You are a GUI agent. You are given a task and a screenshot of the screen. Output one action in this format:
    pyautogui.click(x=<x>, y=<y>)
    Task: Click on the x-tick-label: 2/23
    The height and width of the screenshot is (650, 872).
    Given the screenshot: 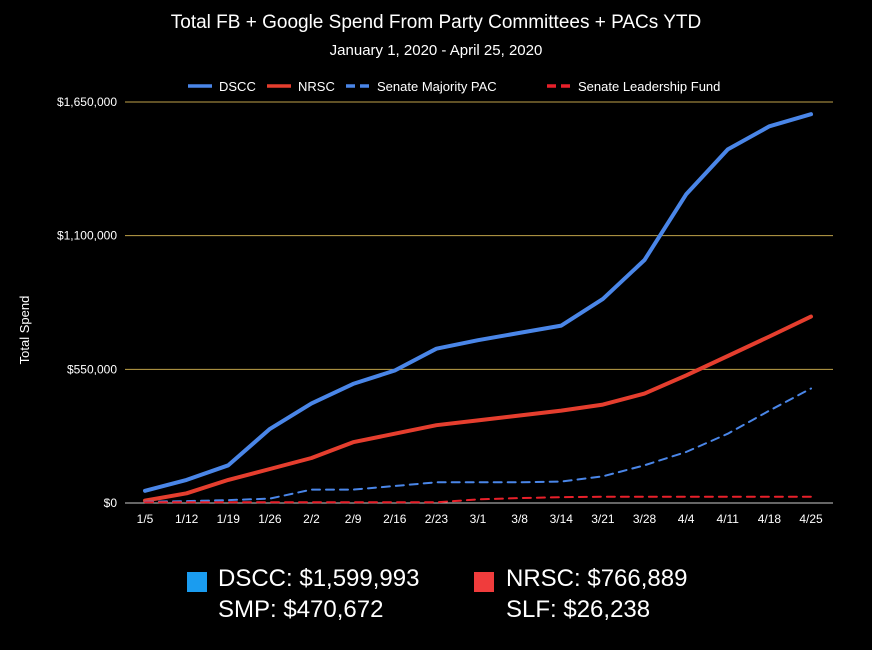 What is the action you would take?
    pyautogui.click(x=437, y=519)
    